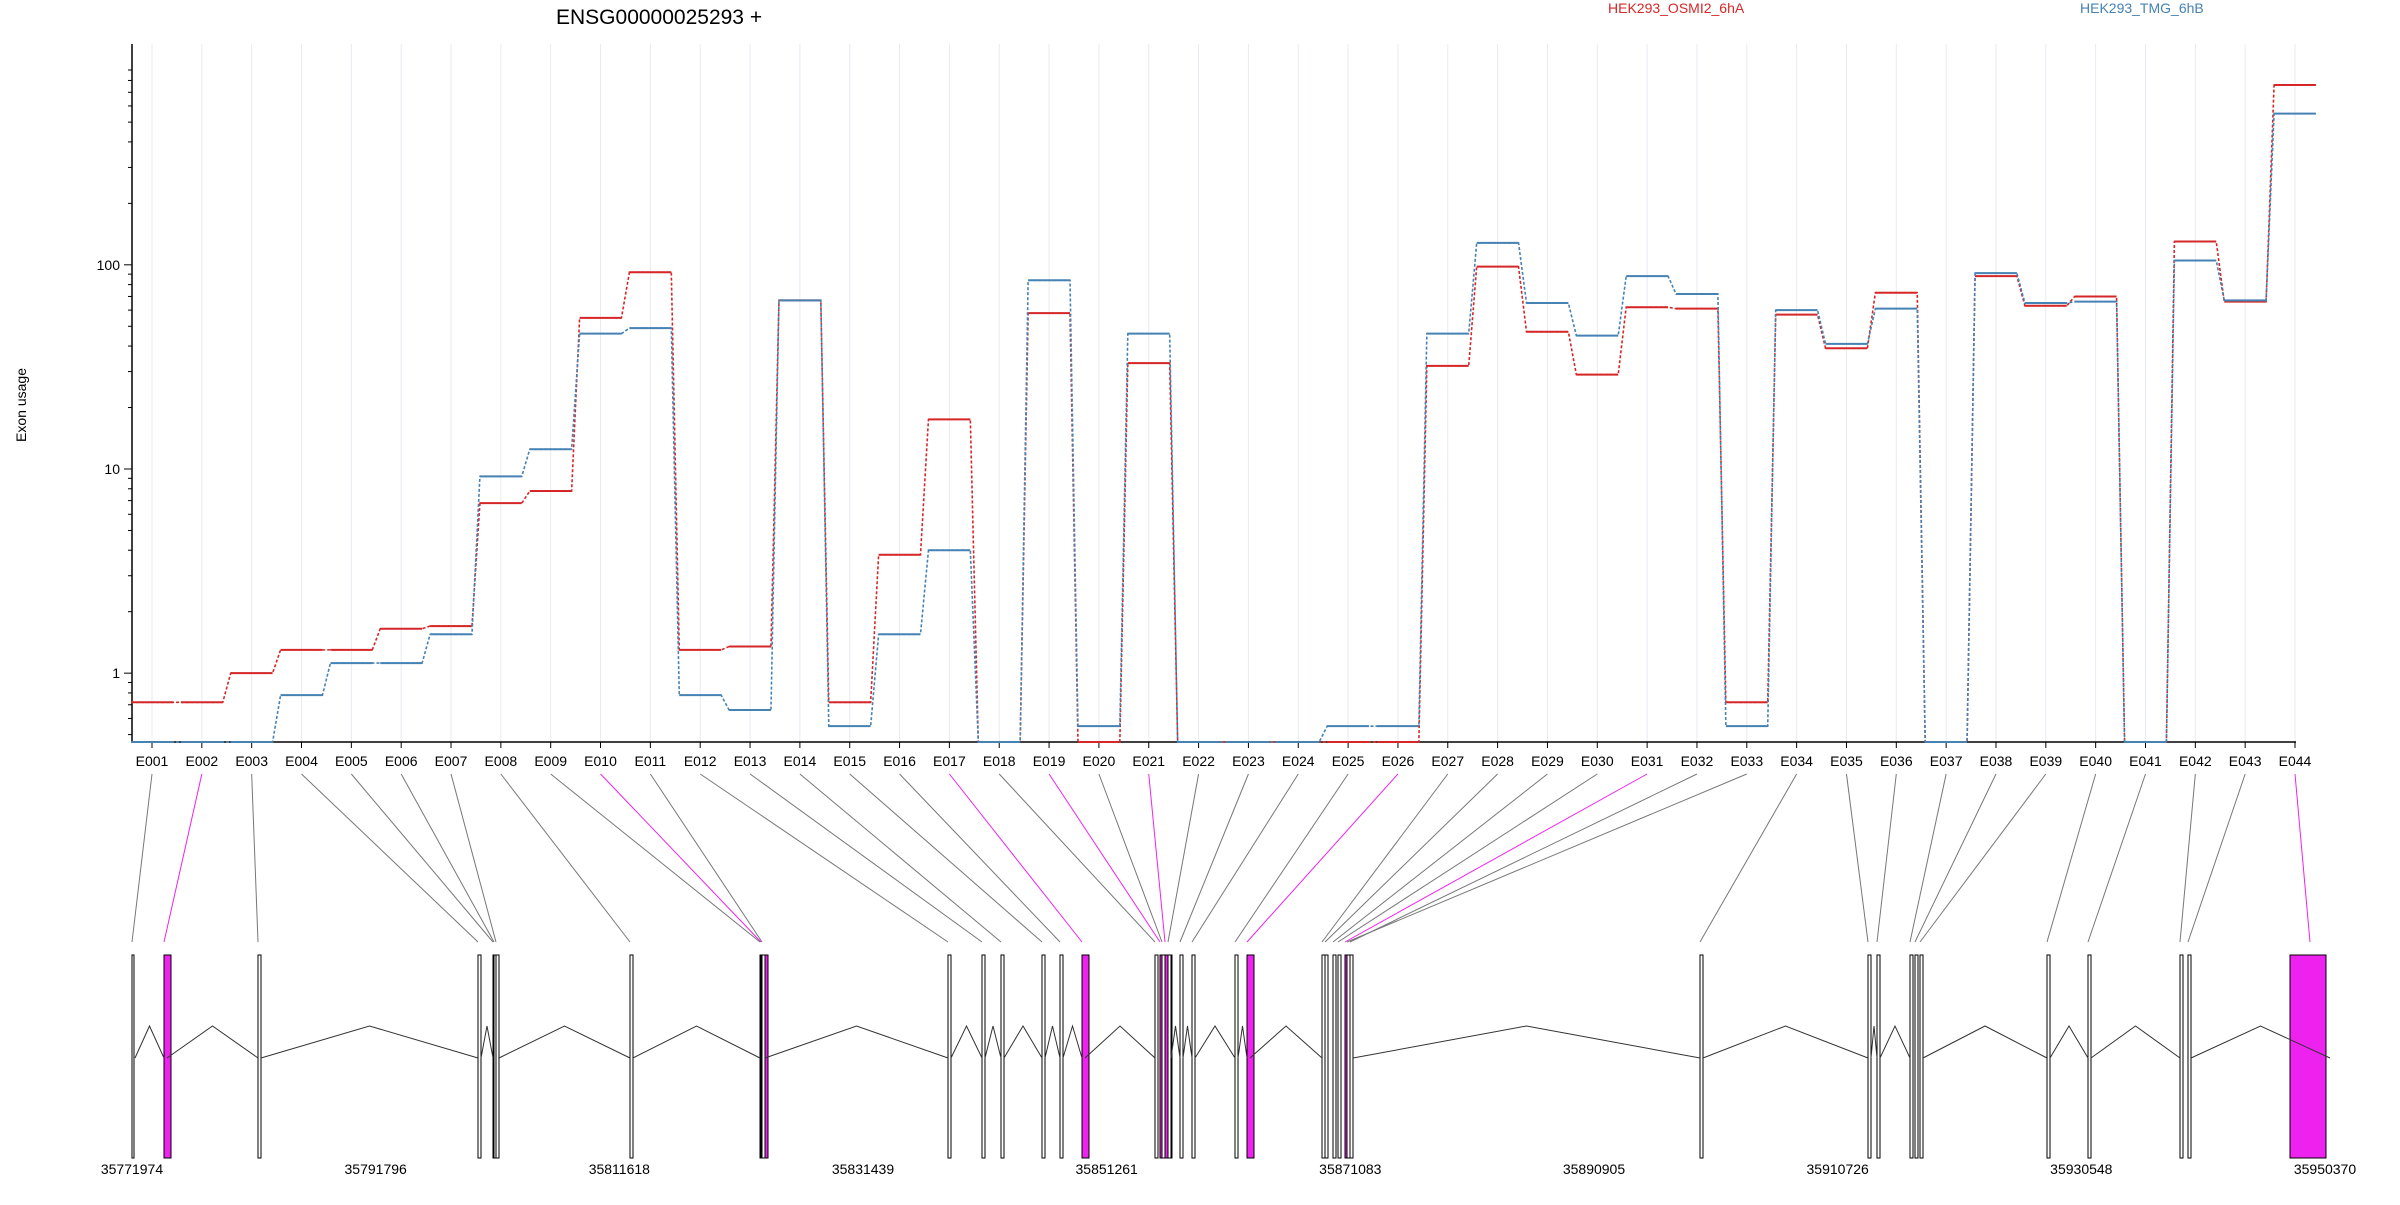  I want to click on chart-title: ENSG00000025293 +, so click(659, 17).